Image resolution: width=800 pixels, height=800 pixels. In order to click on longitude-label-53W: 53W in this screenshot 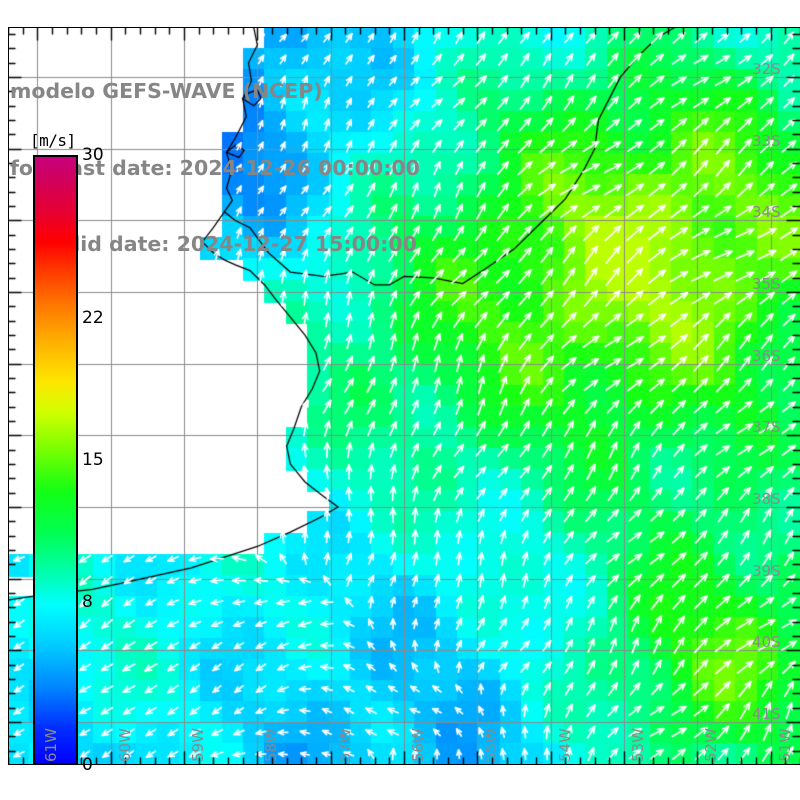, I will do `click(638, 745)`.